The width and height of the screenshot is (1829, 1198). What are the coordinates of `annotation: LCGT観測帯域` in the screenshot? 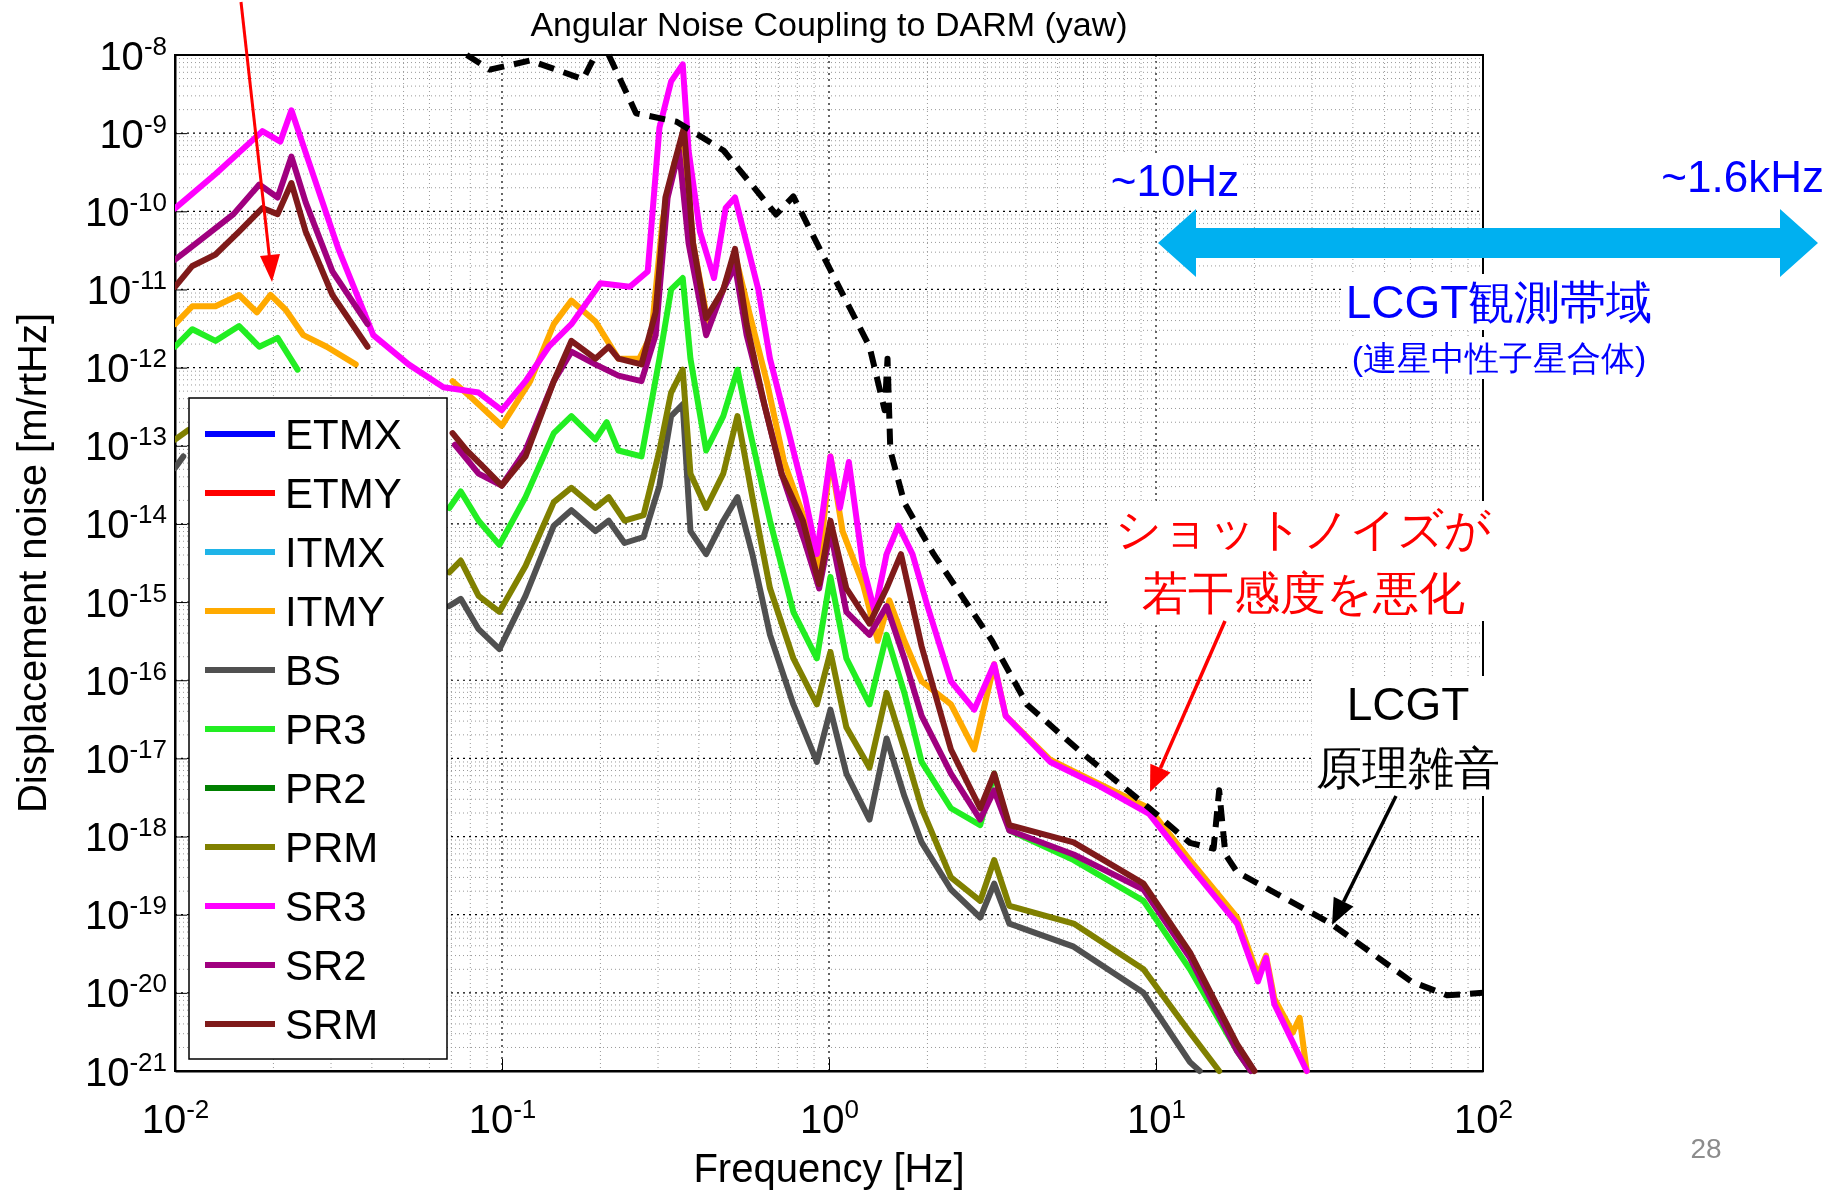 It's located at (1499, 302).